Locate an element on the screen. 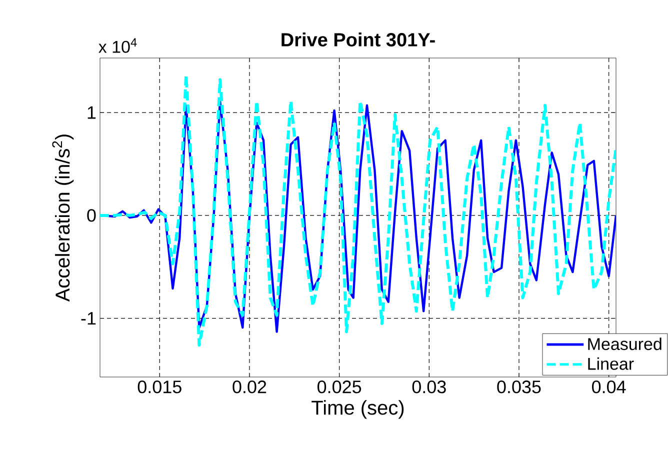 The image size is (668, 461). y-axis-title: Acceleration (in/s$^{2}$) is located at coordinates (63, 218).